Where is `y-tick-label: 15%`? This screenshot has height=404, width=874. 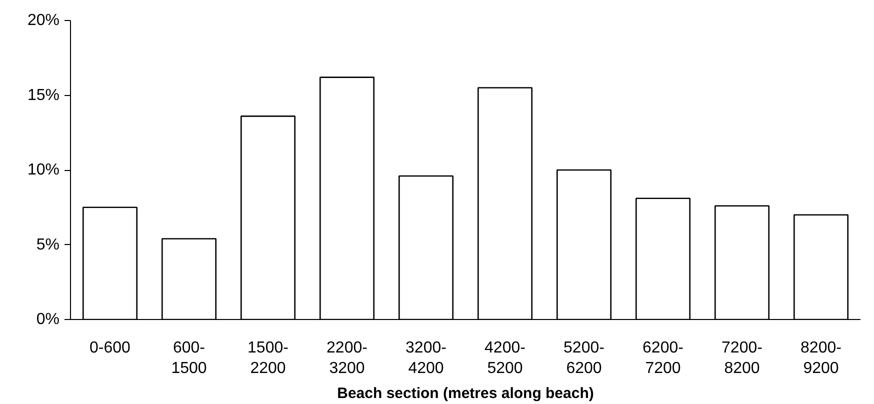
y-tick-label: 15% is located at coordinates (43, 95).